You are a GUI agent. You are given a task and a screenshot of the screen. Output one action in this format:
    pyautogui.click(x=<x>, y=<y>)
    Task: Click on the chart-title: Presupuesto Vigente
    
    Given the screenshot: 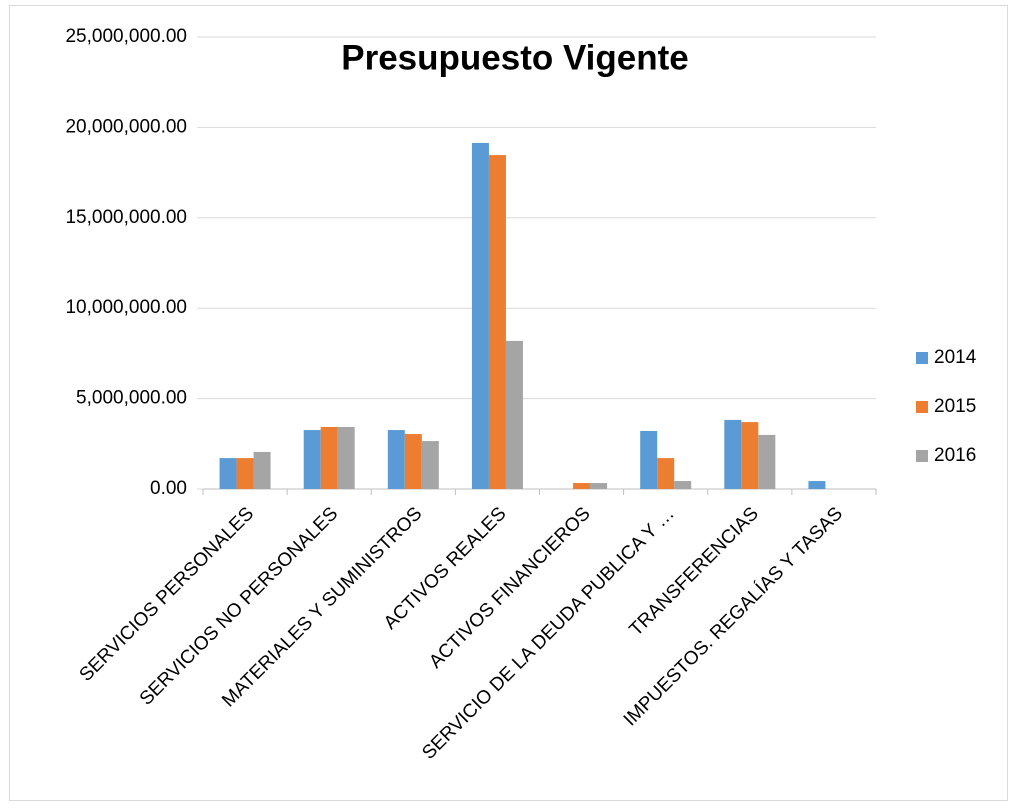 What is the action you would take?
    pyautogui.click(x=515, y=57)
    